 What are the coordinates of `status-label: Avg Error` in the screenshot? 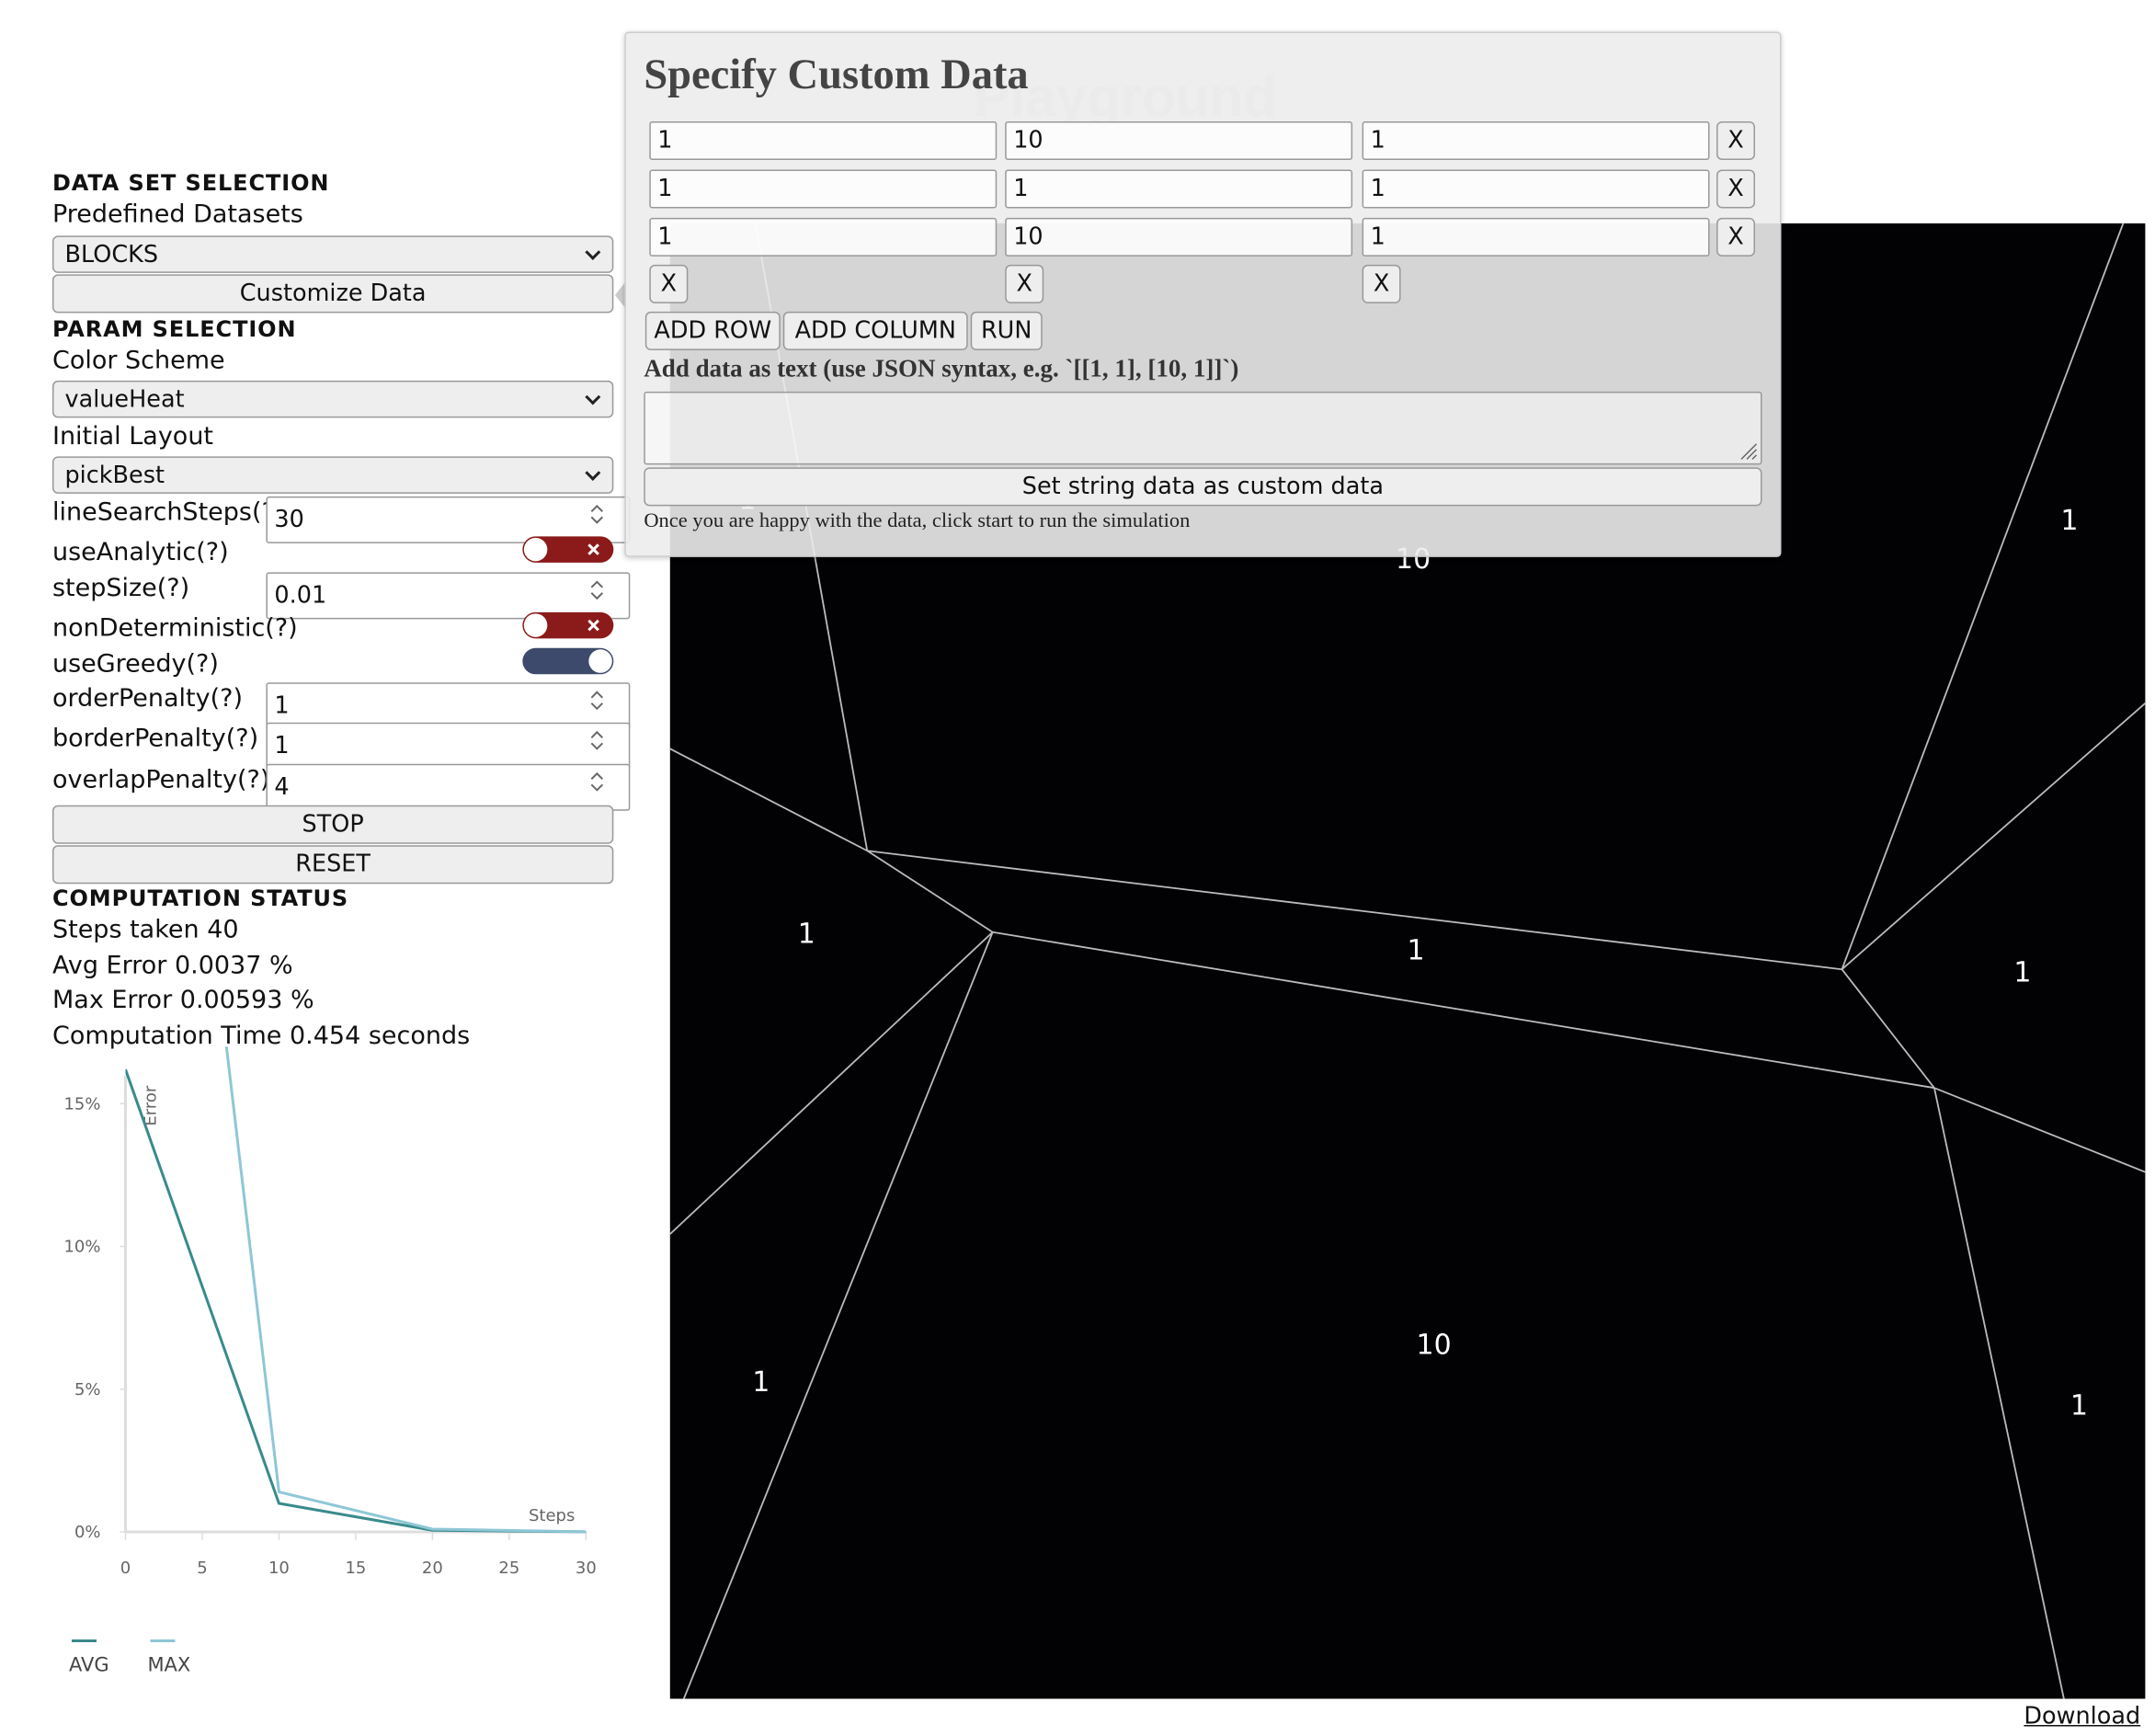 It's located at (109, 965).